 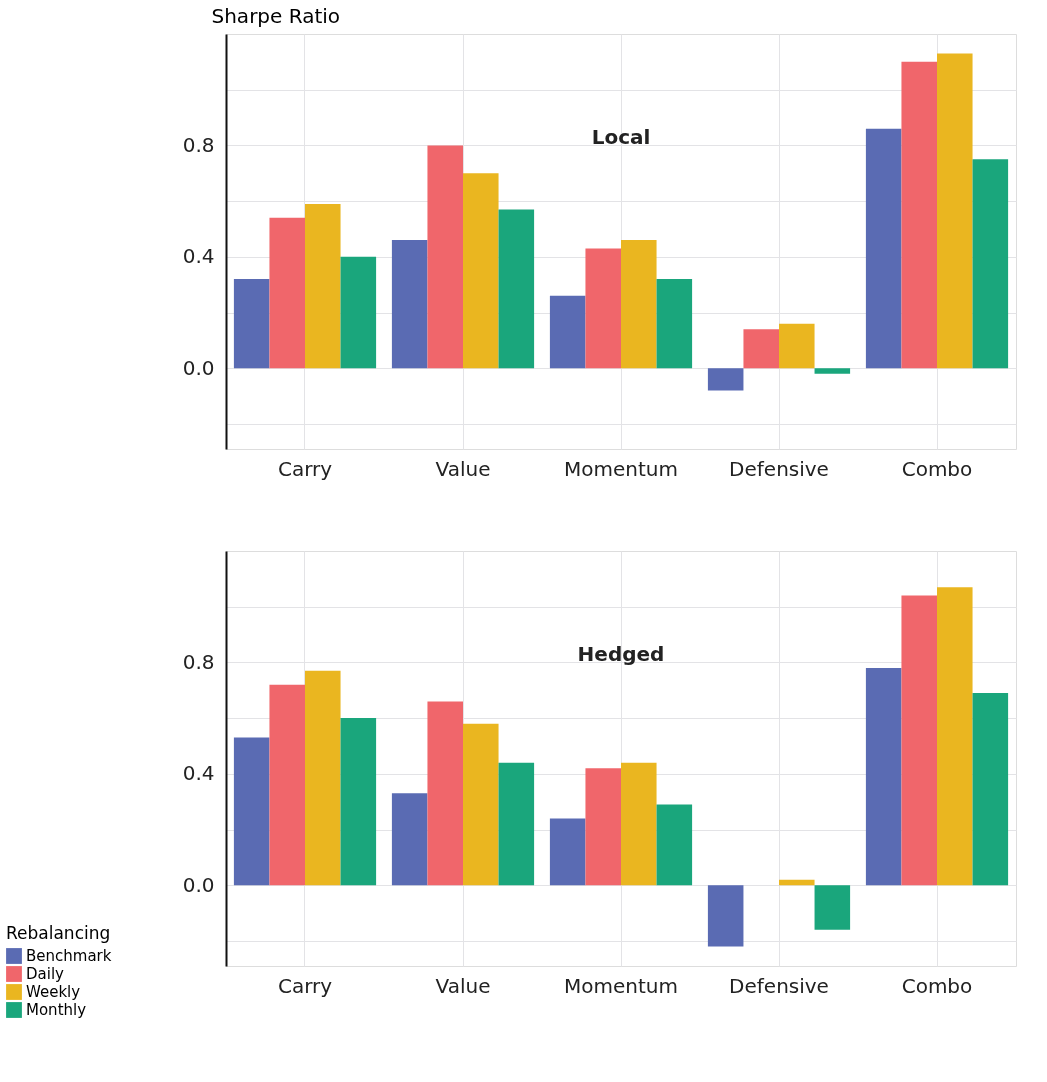 I want to click on legend-label: Weekly, so click(x=53, y=992).